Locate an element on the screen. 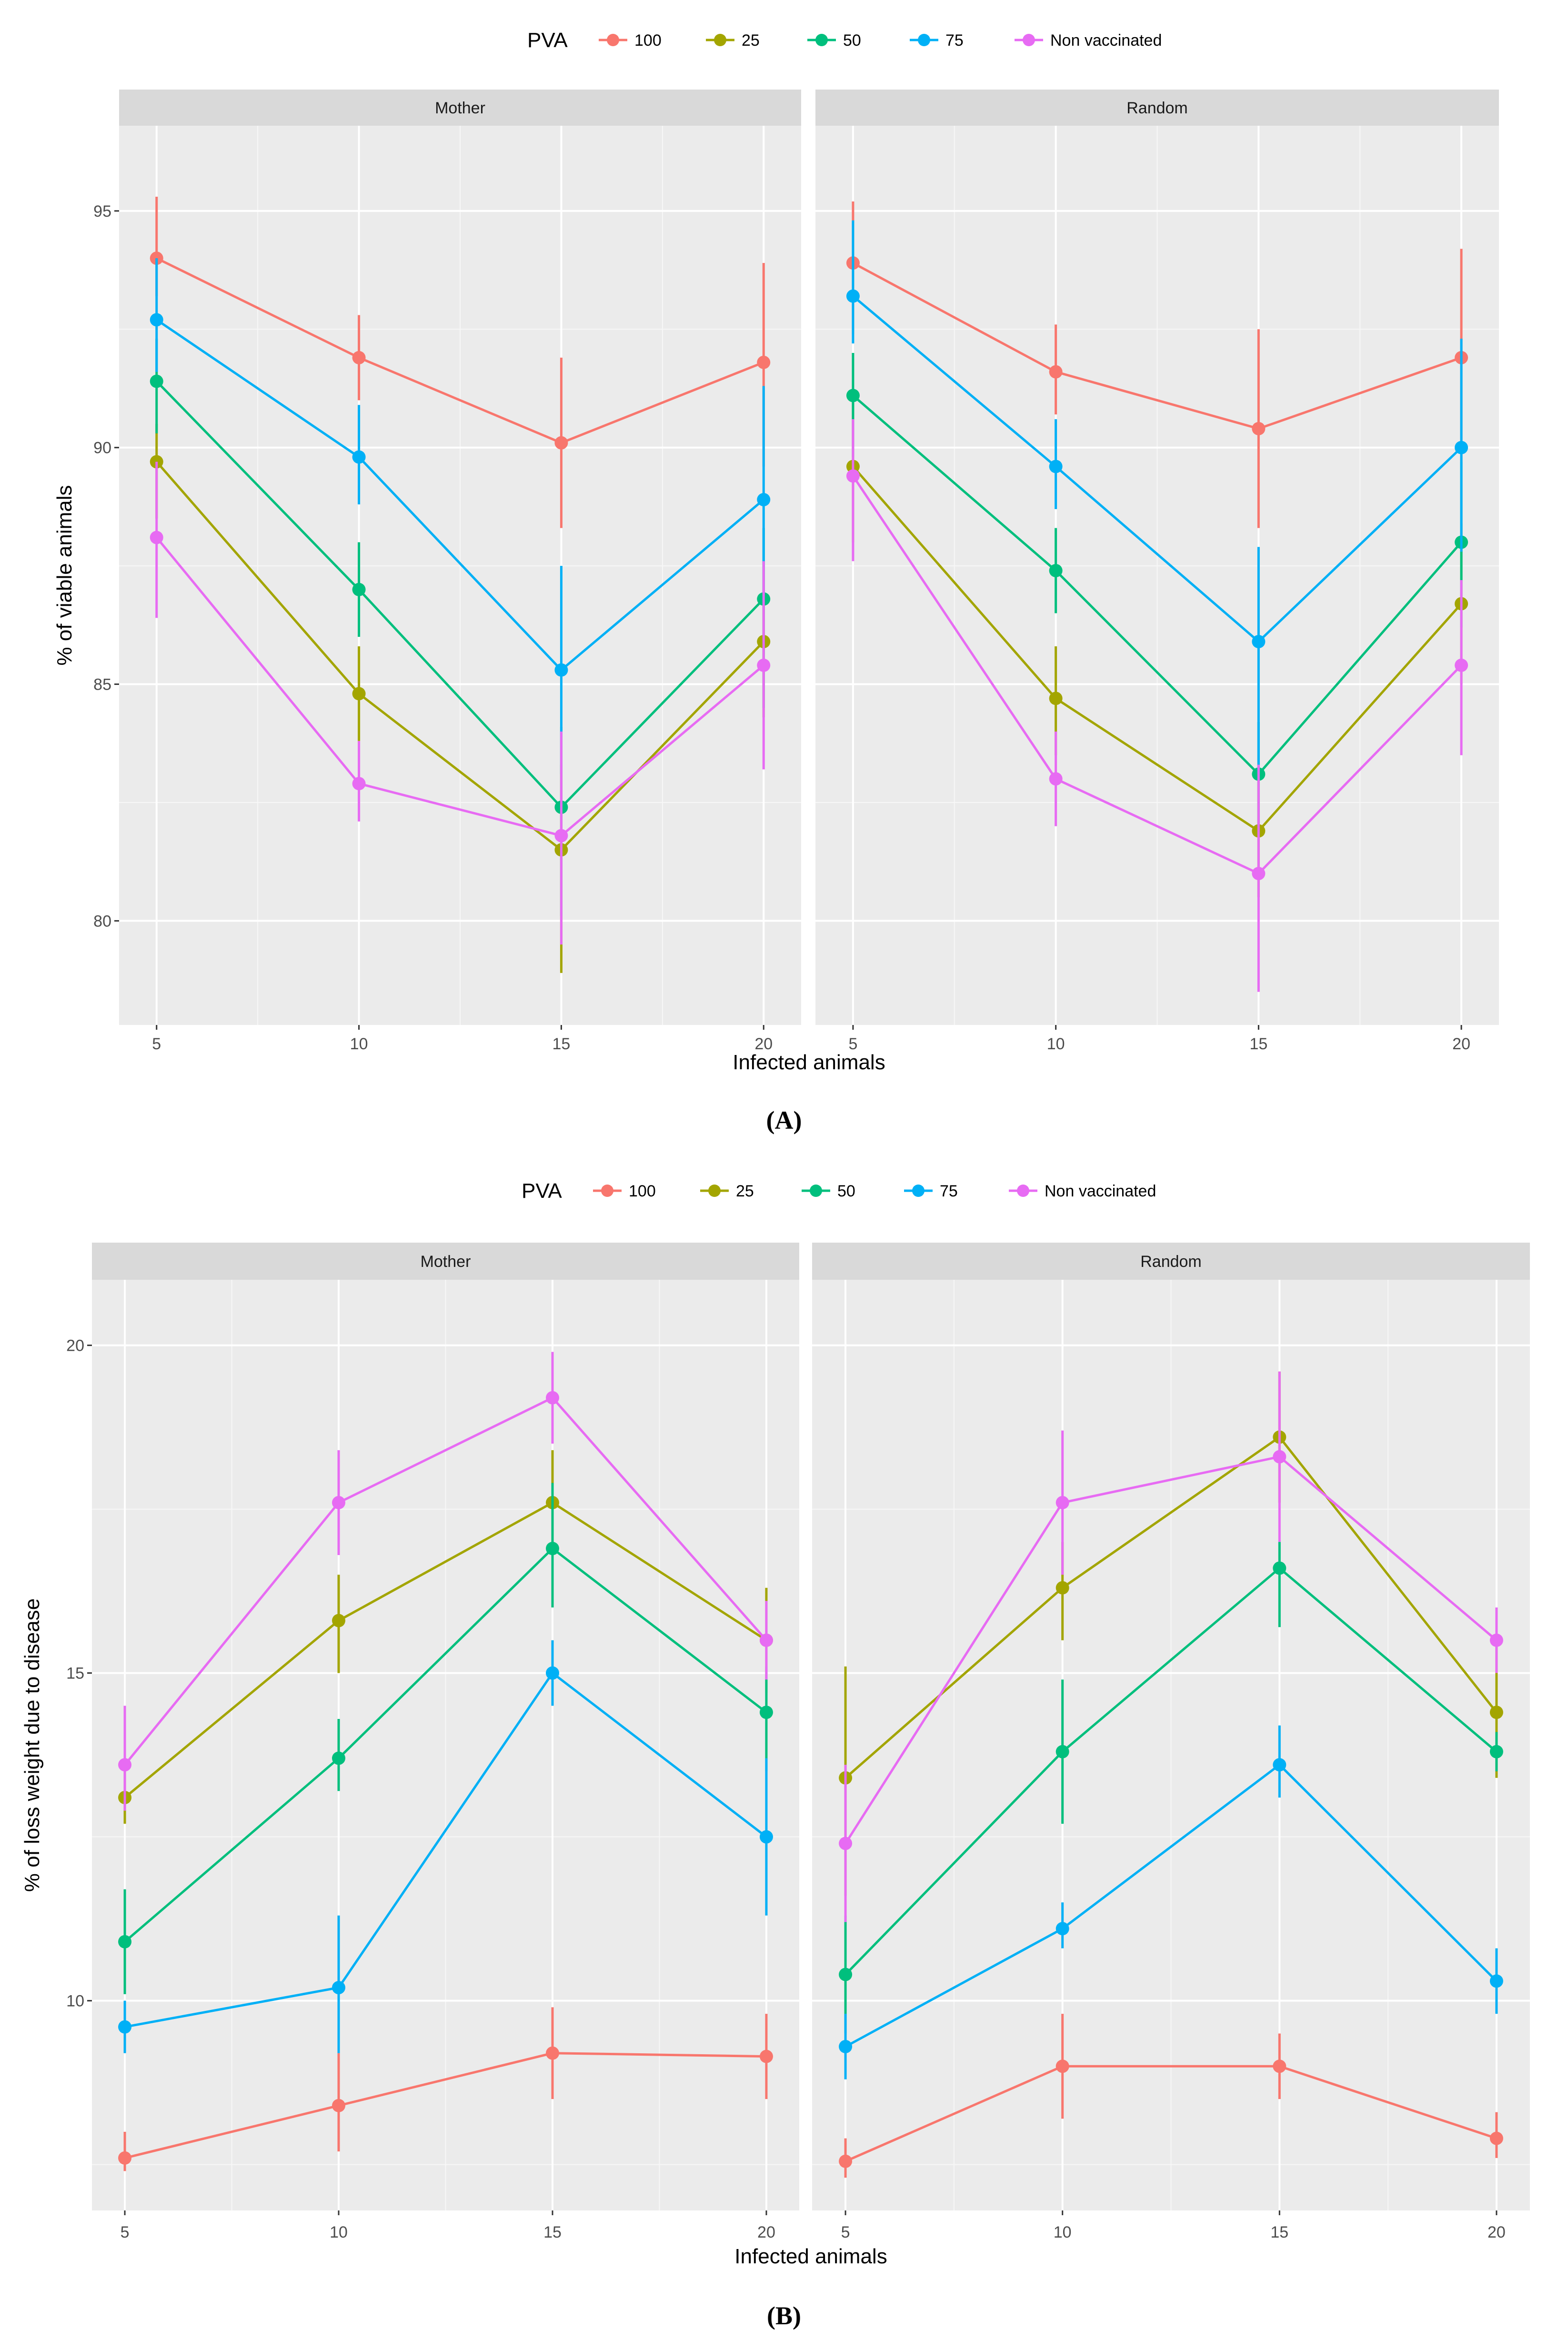 Image resolution: width=1568 pixels, height=2350 pixels. y-axis-label: % of loss weight due to disease is located at coordinates (32, 1745).